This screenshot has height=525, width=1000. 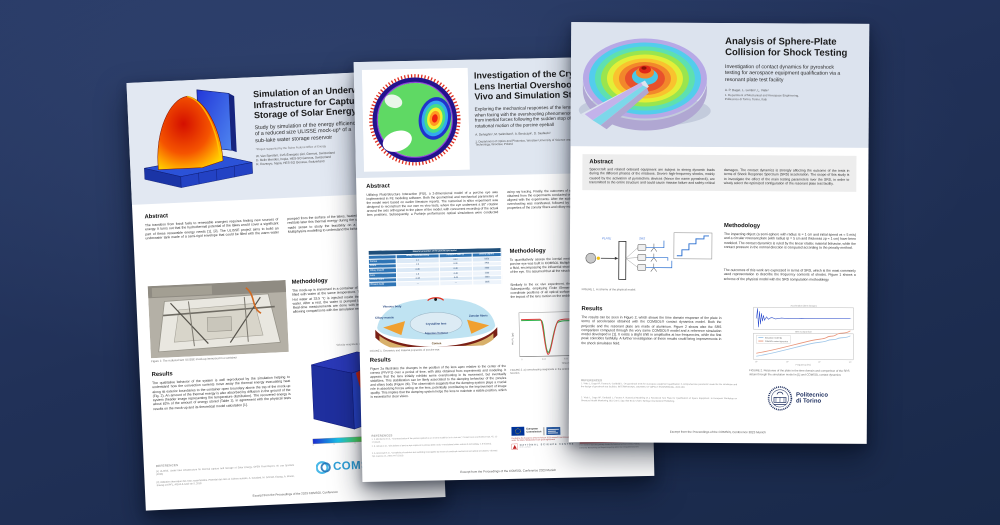 I want to click on right-references-heading: REFERENCES, so click(x=592, y=380).